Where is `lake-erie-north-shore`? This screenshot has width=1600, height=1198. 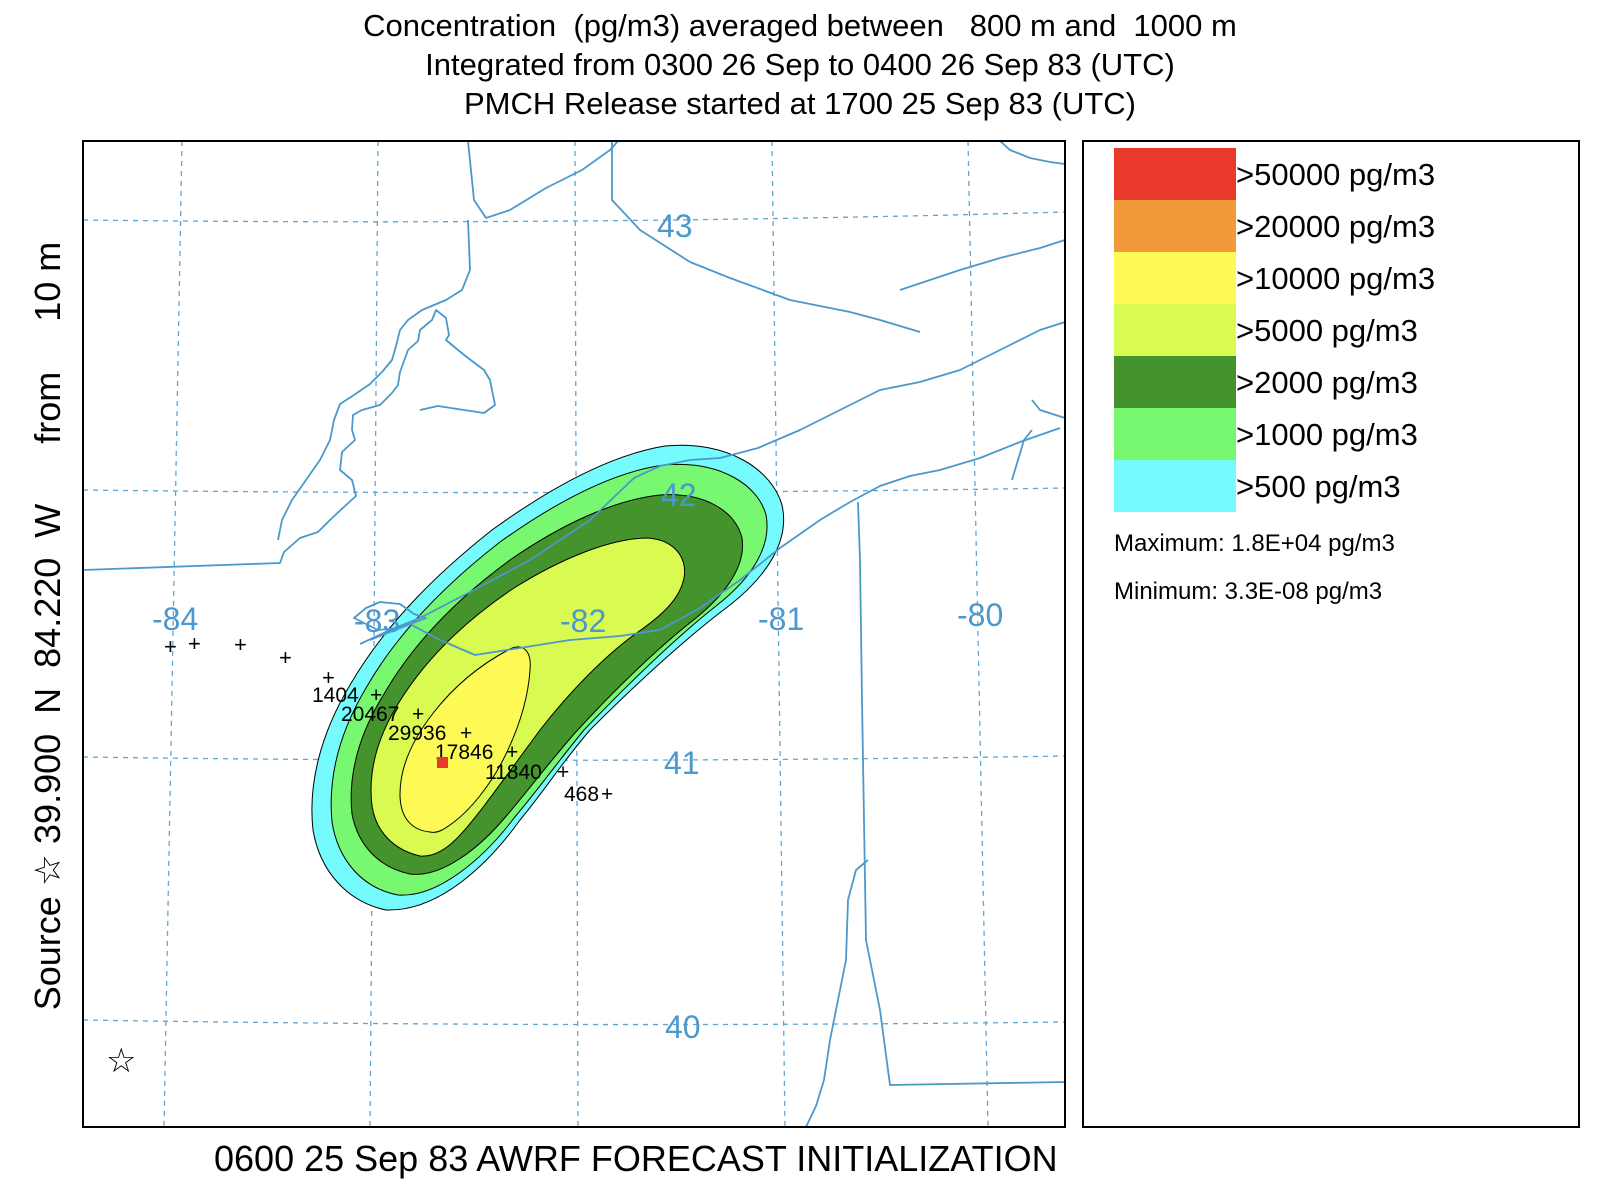
lake-erie-north-shore is located at coordinates (712, 483).